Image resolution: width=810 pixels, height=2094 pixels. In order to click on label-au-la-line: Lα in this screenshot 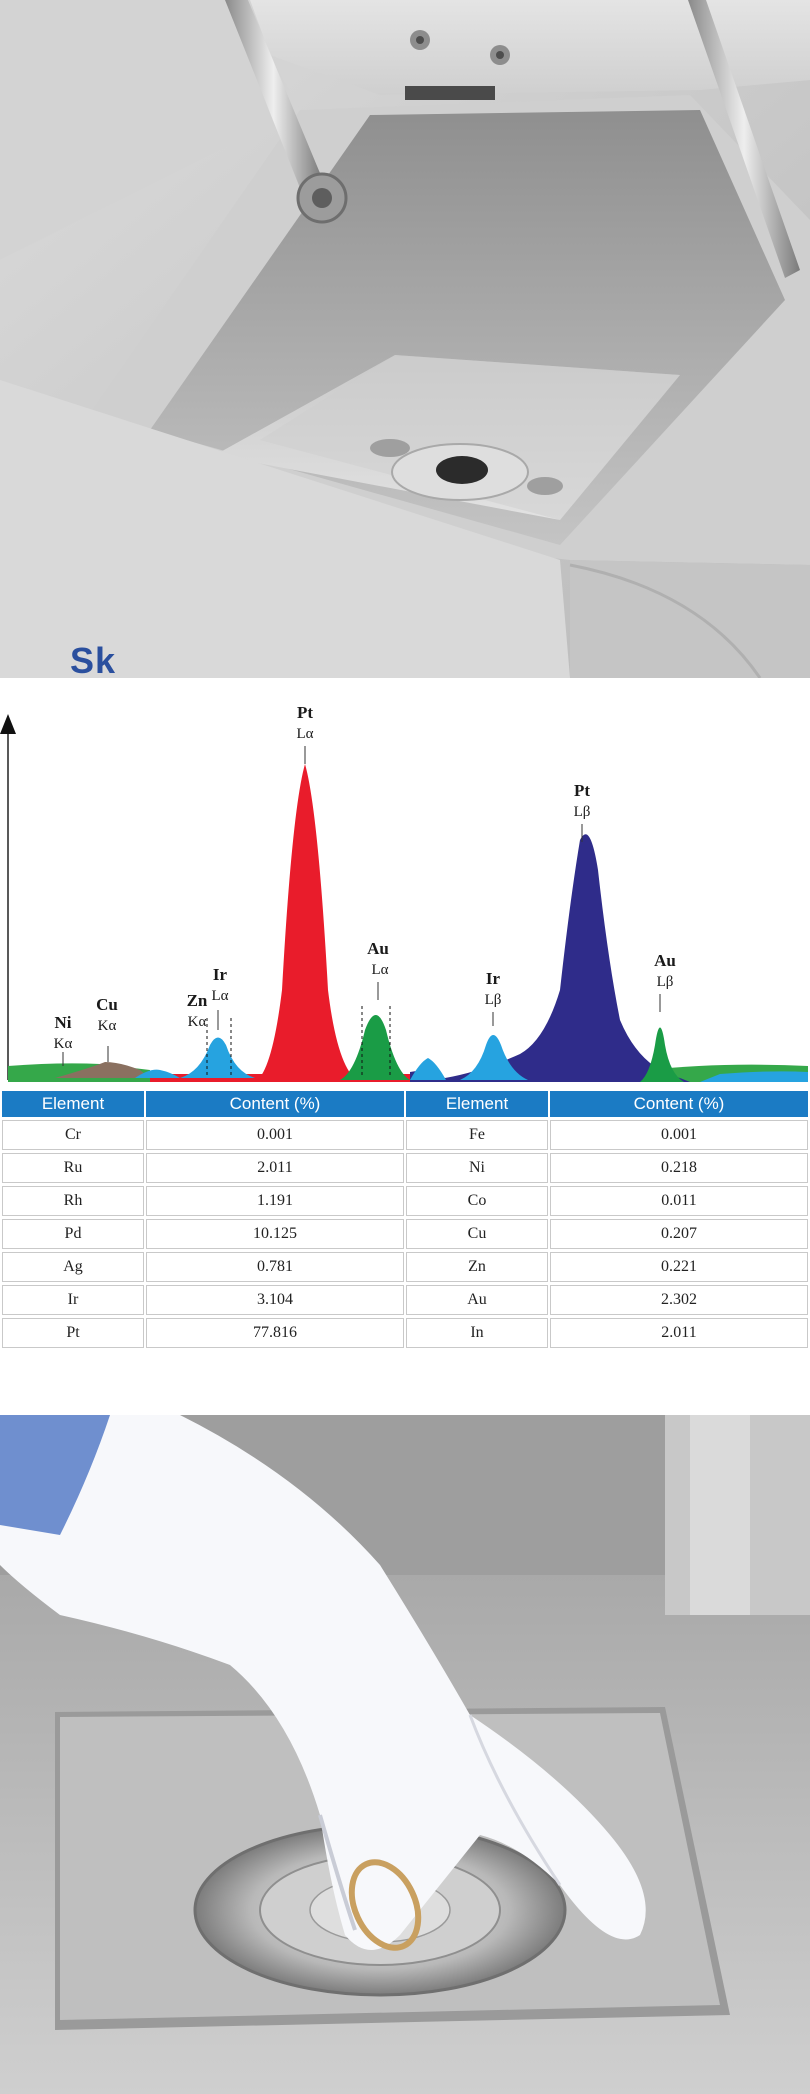, I will do `click(379, 970)`.